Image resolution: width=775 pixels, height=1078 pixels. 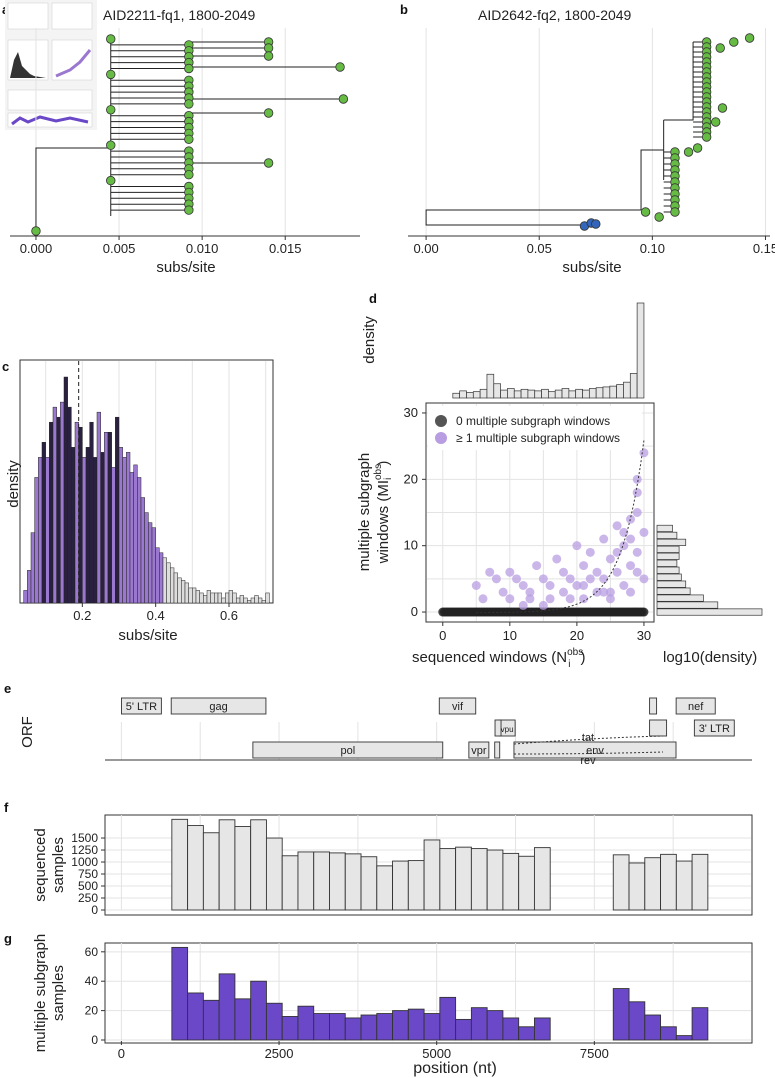 What do you see at coordinates (364, 512) in the screenshot?
I see `scatter-d-y-label-line1: multiple subgraph` at bounding box center [364, 512].